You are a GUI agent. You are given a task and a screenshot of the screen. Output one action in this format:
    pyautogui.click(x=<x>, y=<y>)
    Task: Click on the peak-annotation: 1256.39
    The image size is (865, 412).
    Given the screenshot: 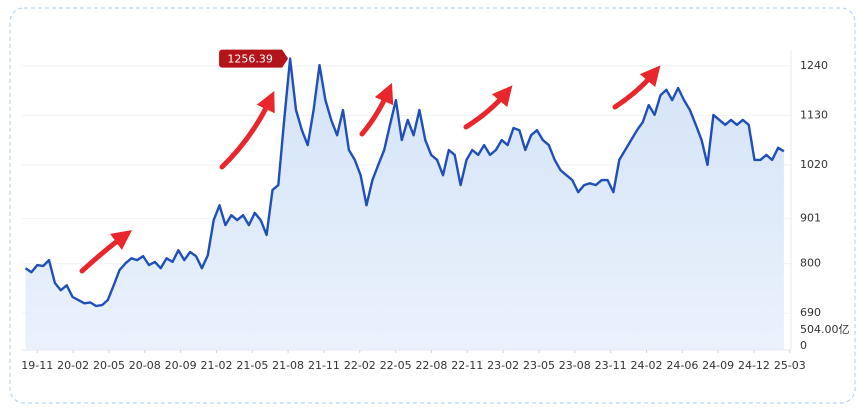 What is the action you would take?
    pyautogui.click(x=254, y=58)
    